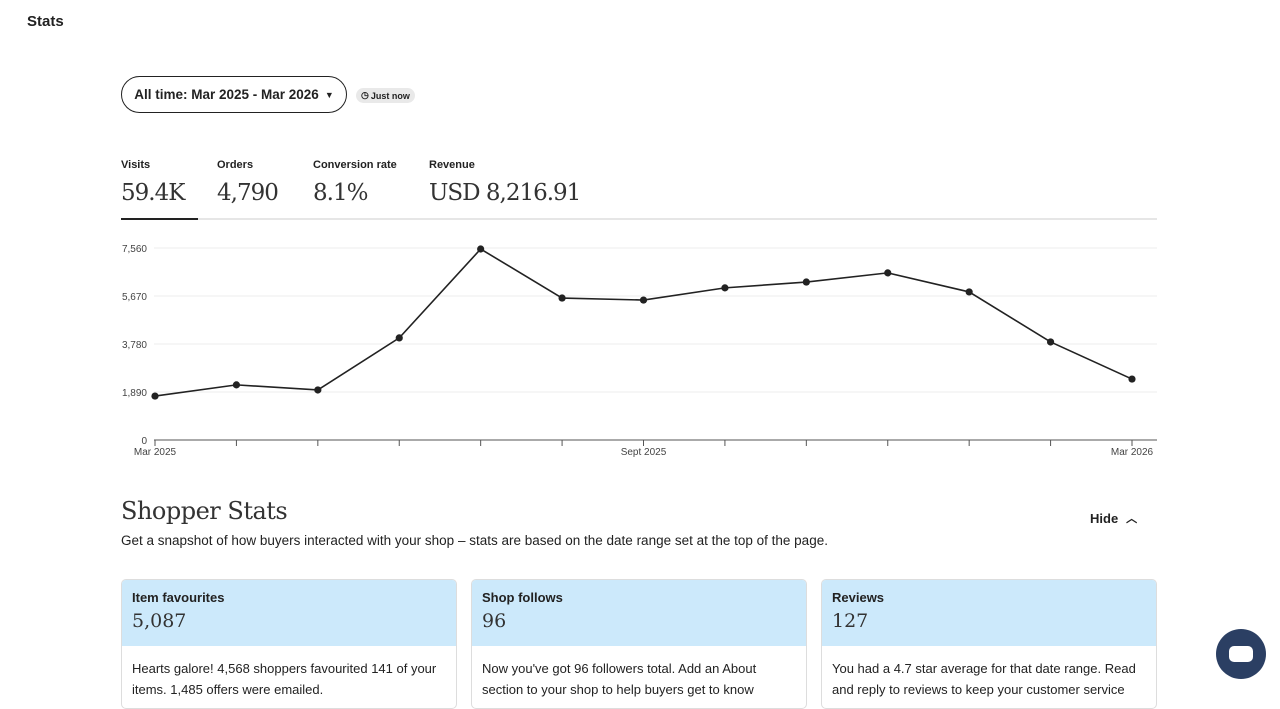 Image resolution: width=1280 pixels, height=709 pixels. Describe the element at coordinates (390, 95) in the screenshot. I see `updated-label: Just now` at that location.